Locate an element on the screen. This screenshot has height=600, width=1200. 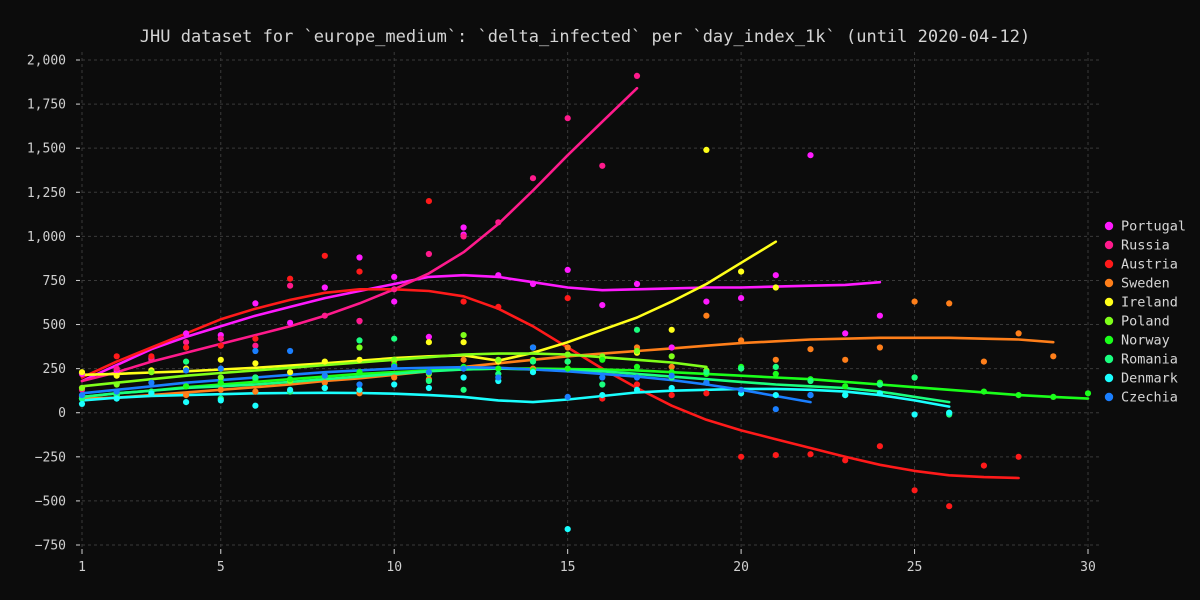
legend-label: Russia is located at coordinates (1145, 246).